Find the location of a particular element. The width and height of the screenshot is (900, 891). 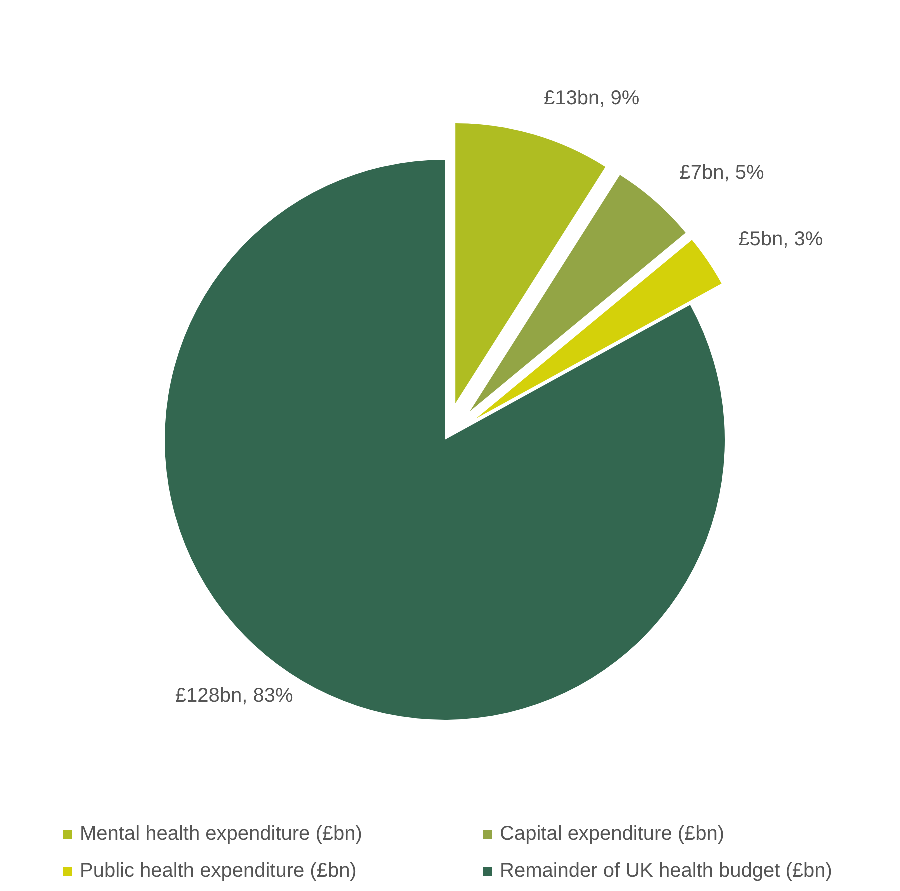

data-label: £128bn, 83% is located at coordinates (234, 695).